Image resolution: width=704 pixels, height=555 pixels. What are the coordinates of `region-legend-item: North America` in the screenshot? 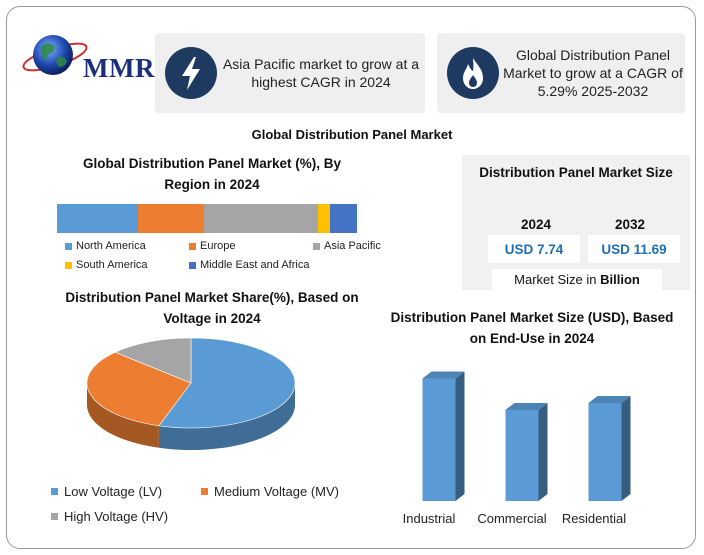 It's located at (105, 246).